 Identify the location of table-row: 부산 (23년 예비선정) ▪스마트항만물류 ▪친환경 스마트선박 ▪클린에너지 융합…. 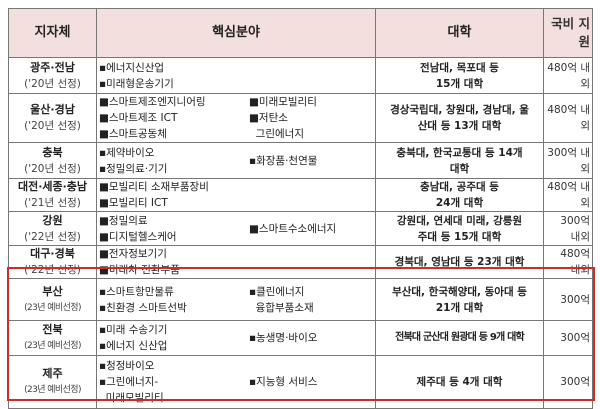
(300, 299).